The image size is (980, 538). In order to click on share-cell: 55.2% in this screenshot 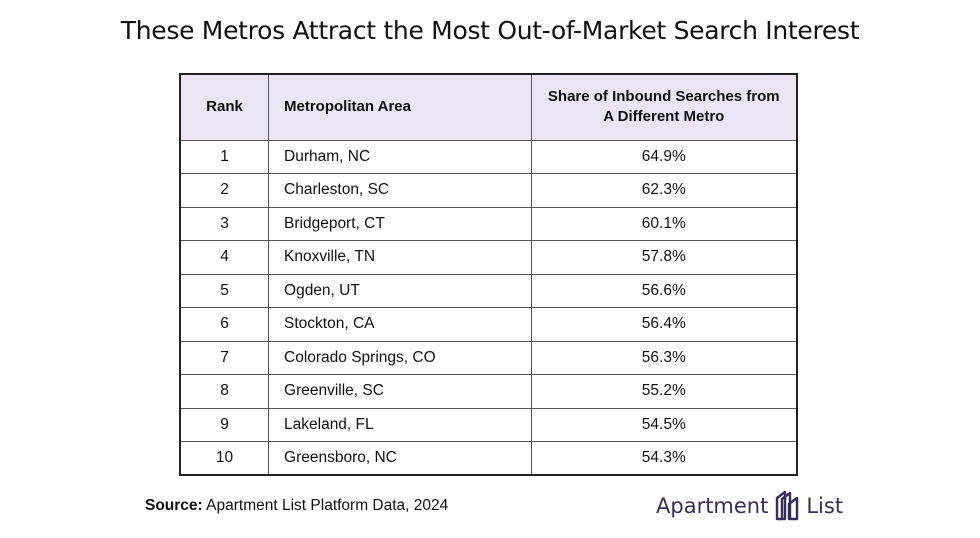, I will do `click(664, 391)`.